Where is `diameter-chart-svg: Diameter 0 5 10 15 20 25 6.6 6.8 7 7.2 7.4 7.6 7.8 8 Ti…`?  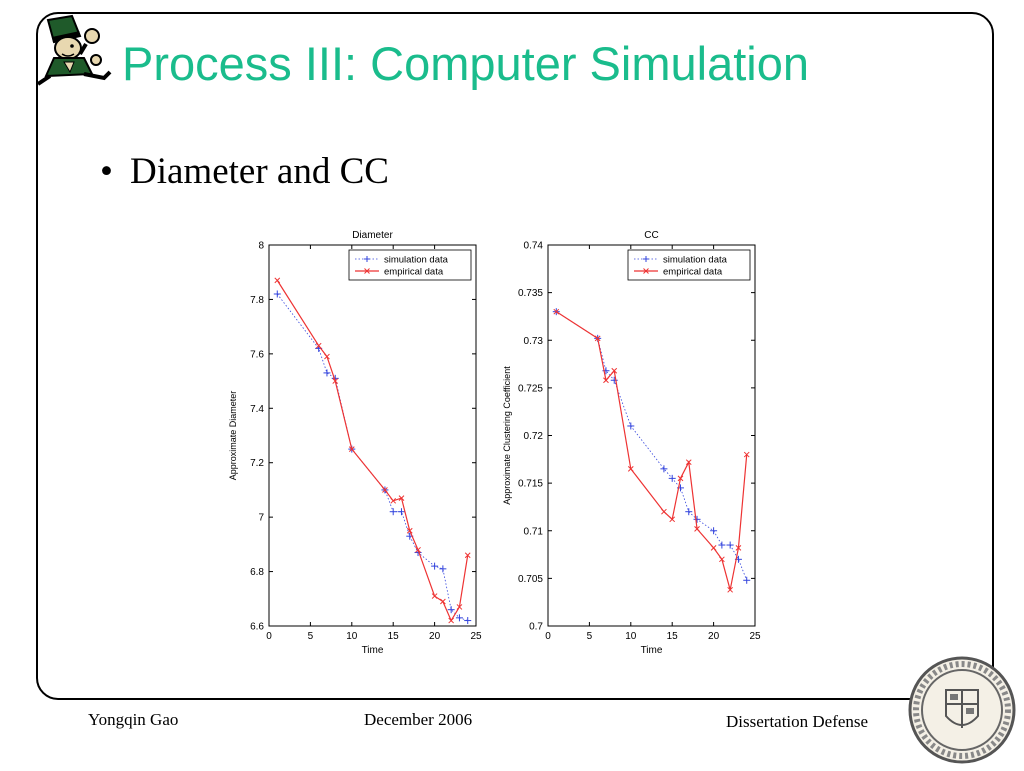 diameter-chart-svg: Diameter 0 5 10 15 20 25 6.6 6.8 7 7.2 7.4 7.6 7.8 8 Ti… is located at coordinates (355, 443).